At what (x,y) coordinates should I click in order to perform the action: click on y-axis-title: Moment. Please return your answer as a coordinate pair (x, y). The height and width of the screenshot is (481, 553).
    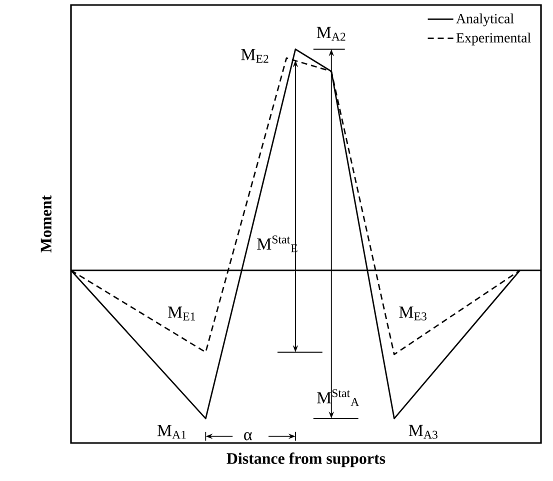
    Looking at the image, I should click on (46, 224).